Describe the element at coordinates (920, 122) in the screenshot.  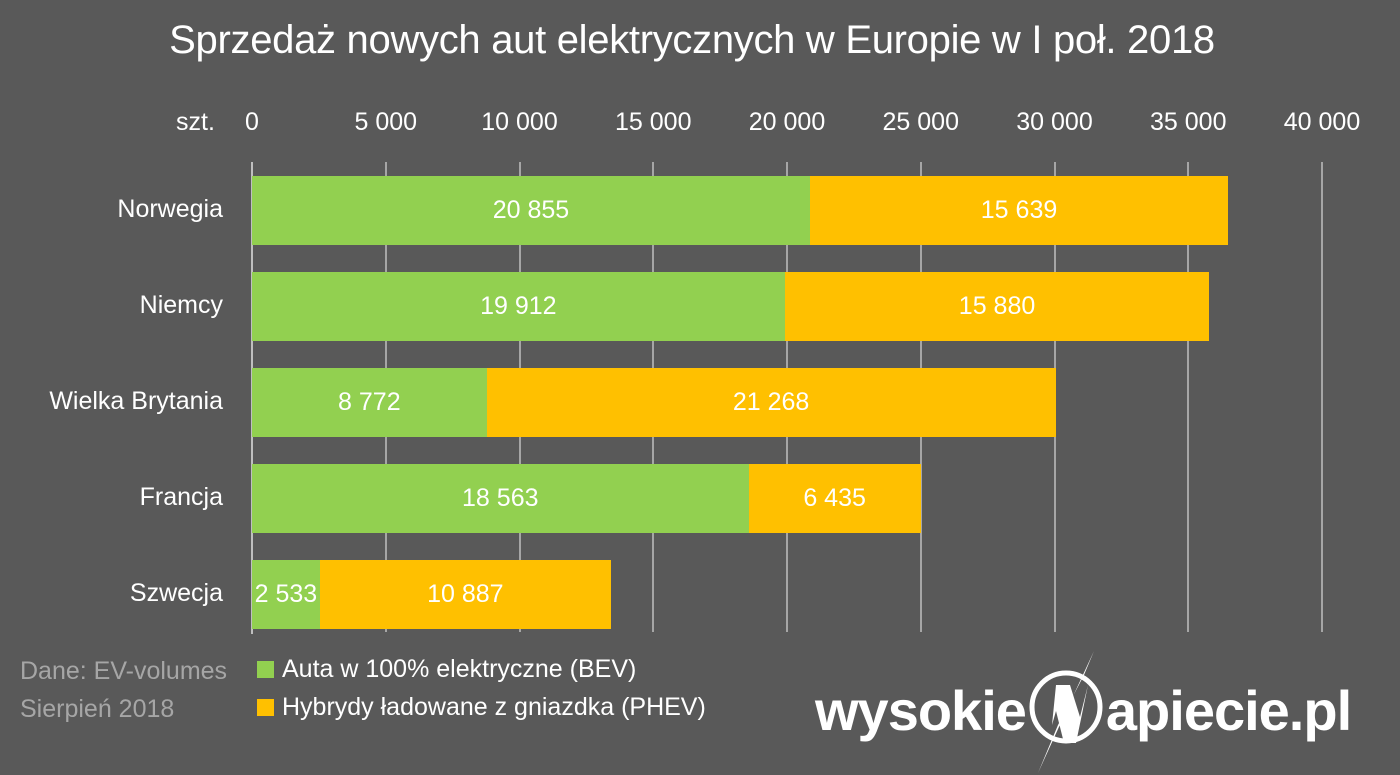
I see `x-tick-label: 25 000` at that location.